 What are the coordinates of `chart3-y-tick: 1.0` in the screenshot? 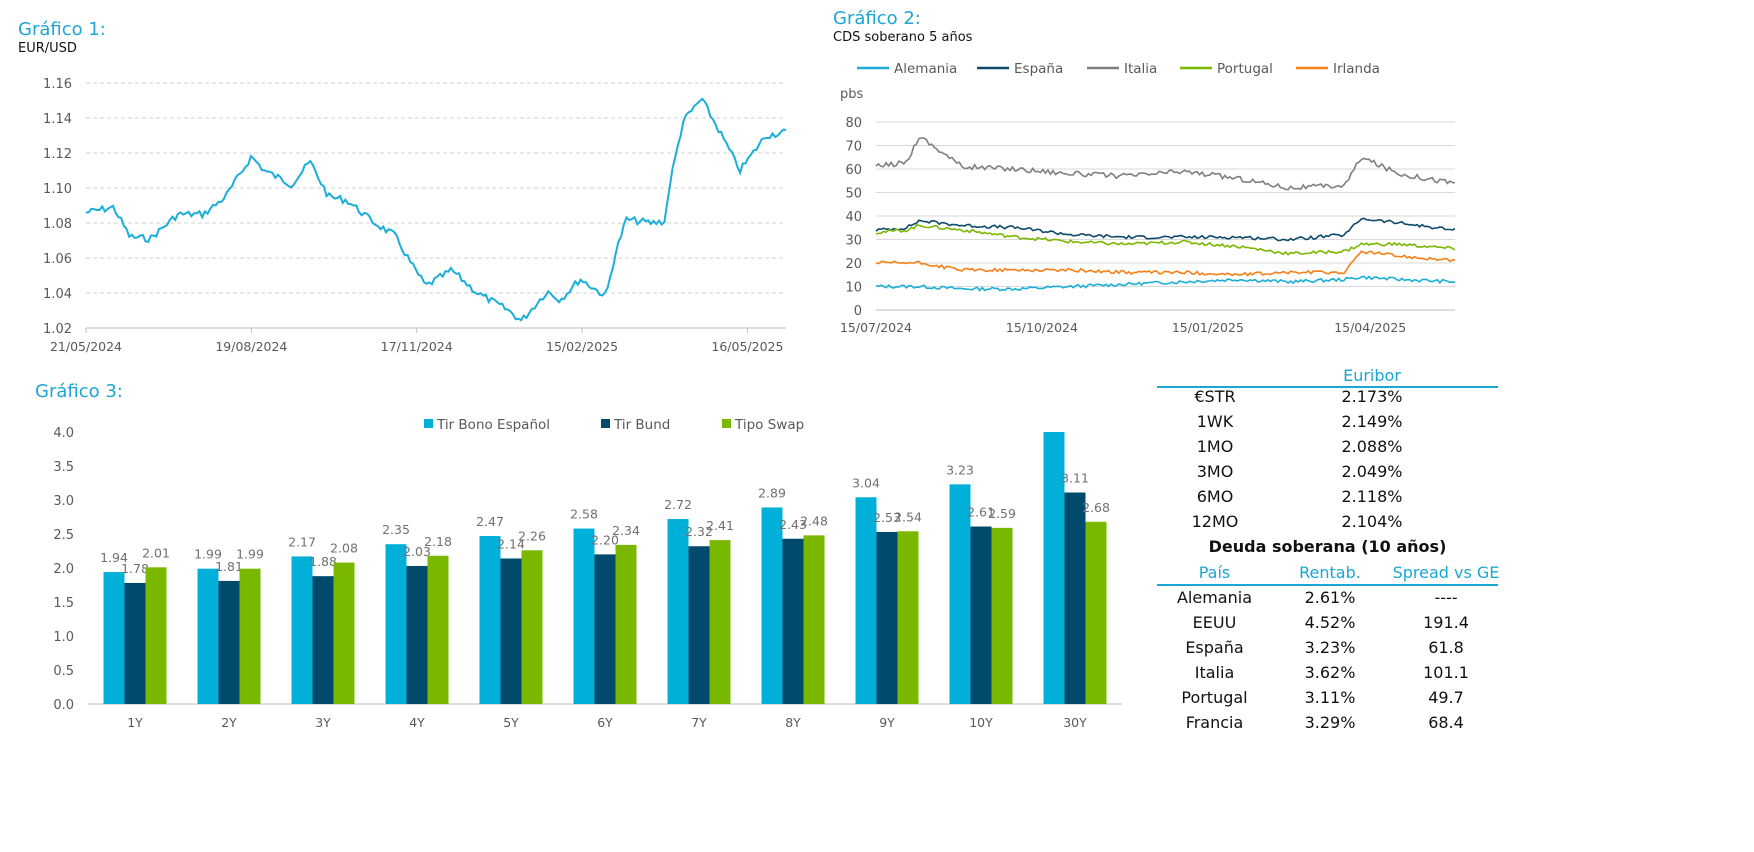 It's located at (63, 637).